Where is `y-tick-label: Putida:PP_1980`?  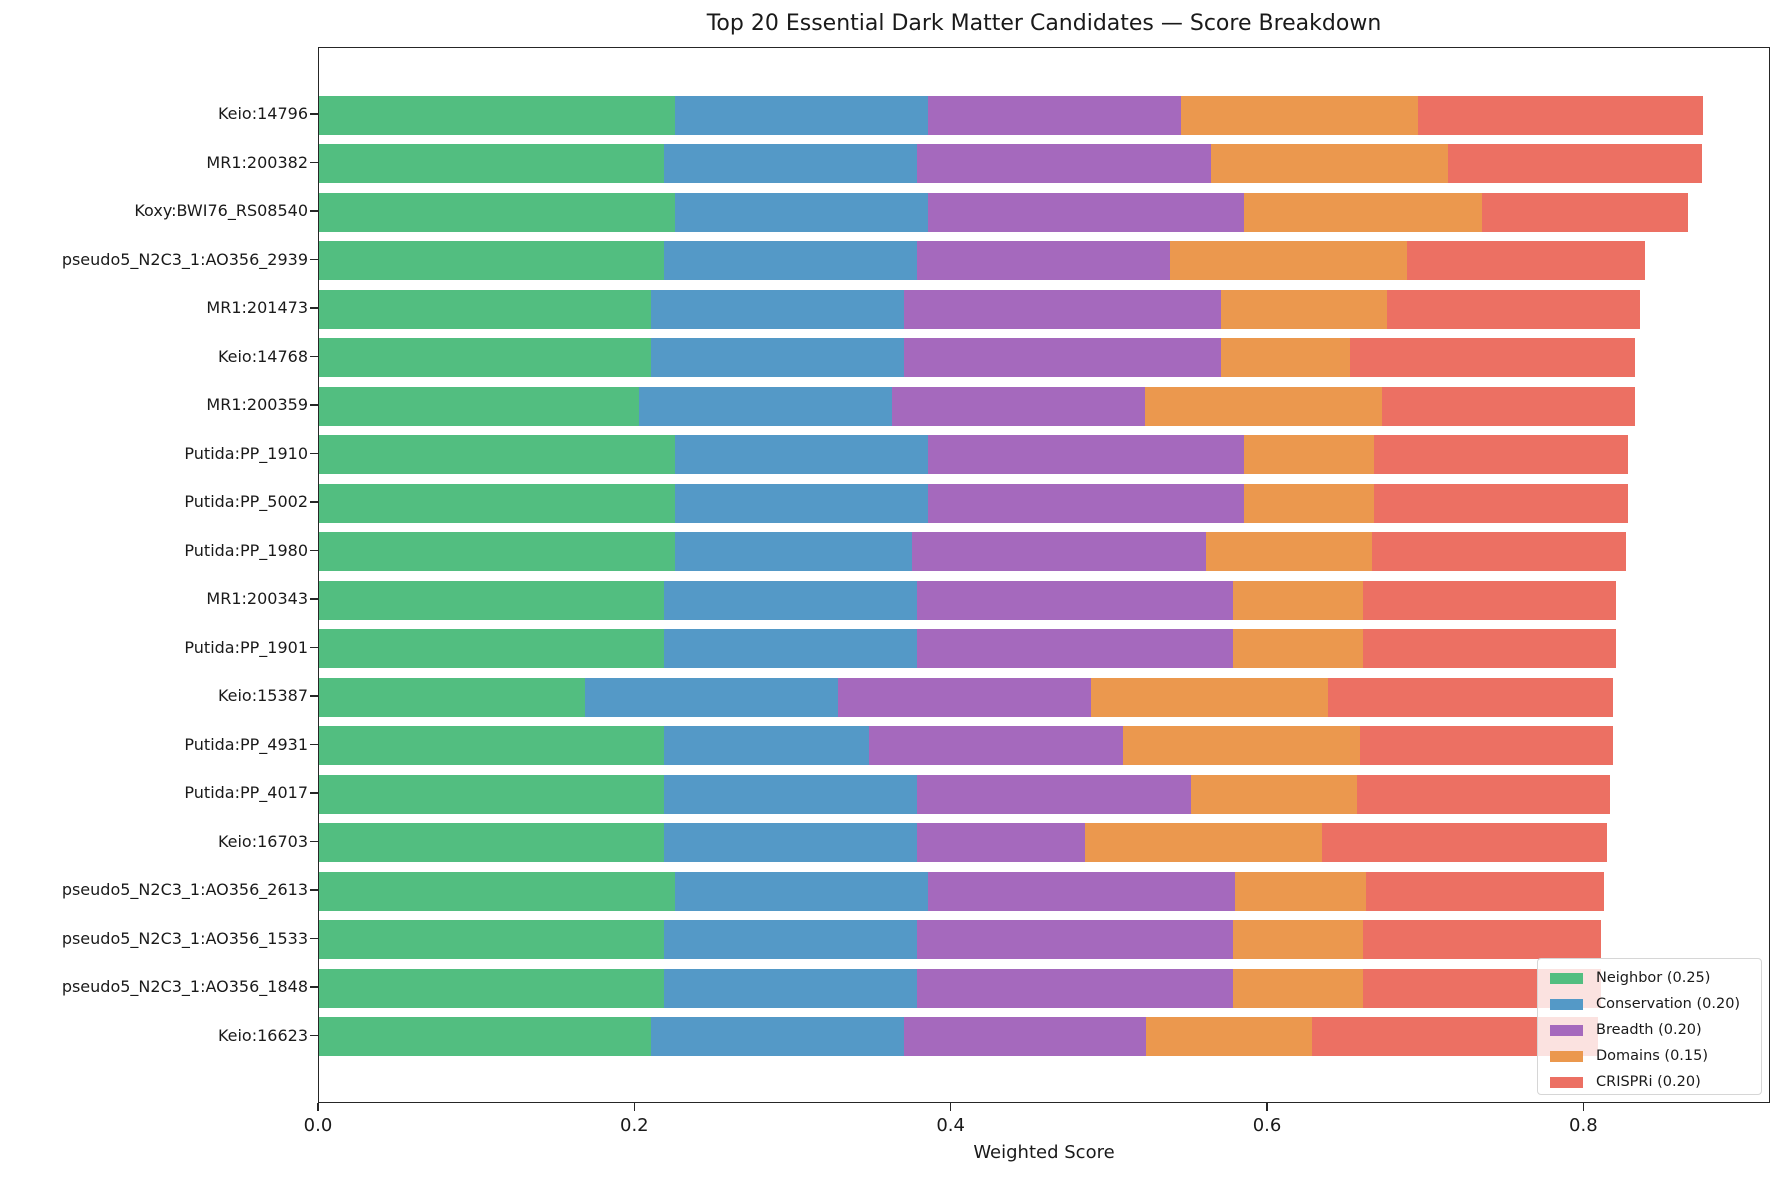
y-tick-label: Putida:PP_1980 is located at coordinates (246, 550).